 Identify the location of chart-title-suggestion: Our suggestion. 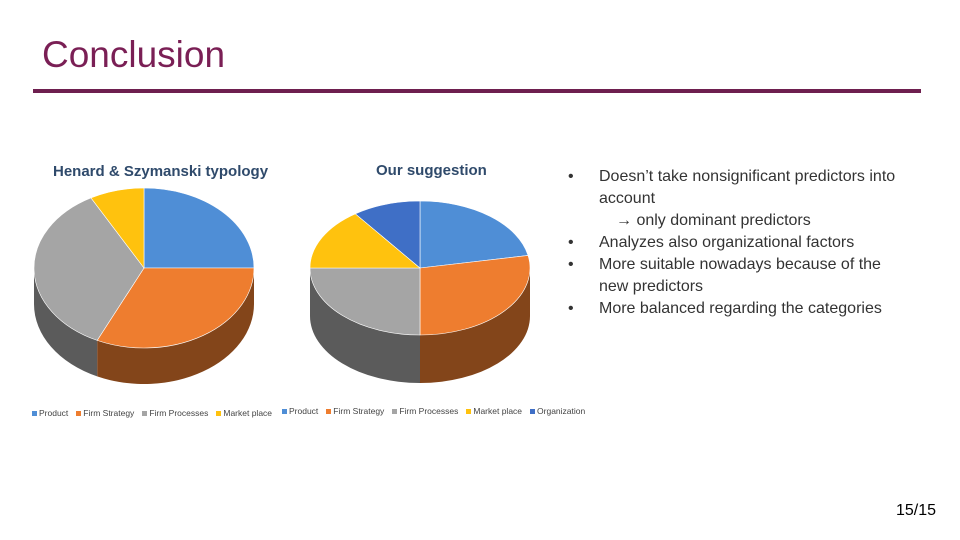
(431, 170).